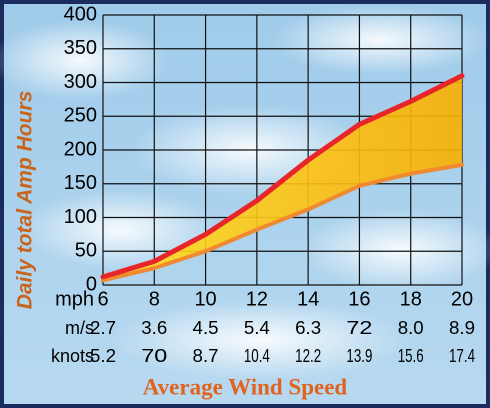 The width and height of the screenshot is (490, 408). What do you see at coordinates (205, 299) in the screenshot?
I see `x-tick-label: 10` at bounding box center [205, 299].